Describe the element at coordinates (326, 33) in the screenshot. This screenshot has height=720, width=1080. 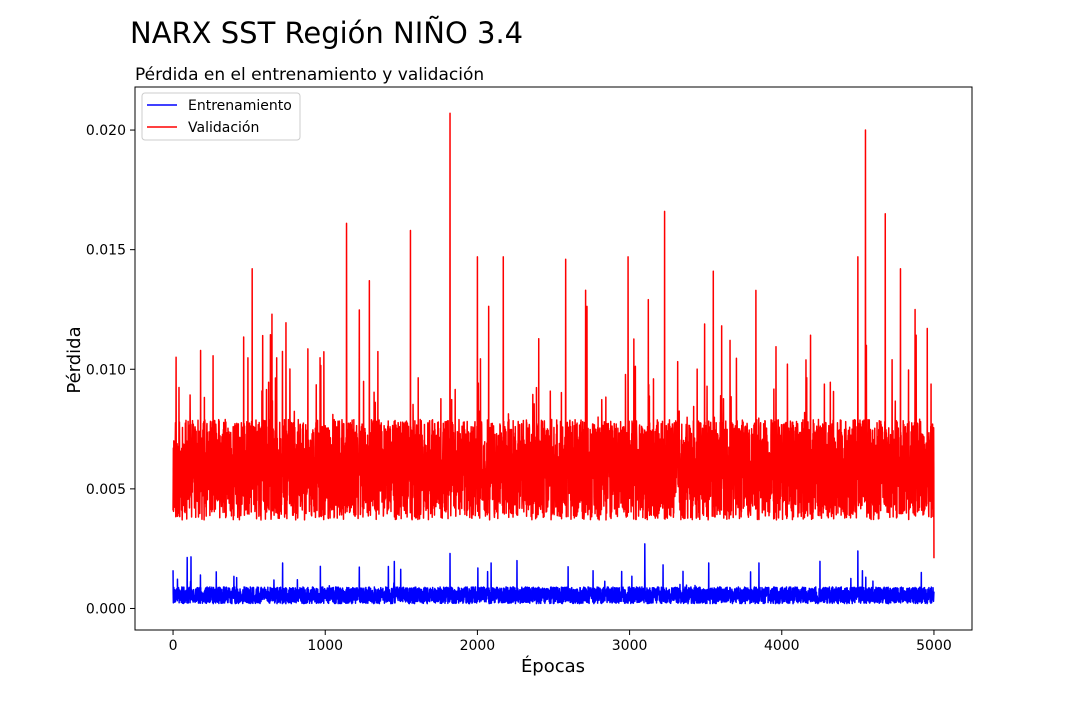
I see `figure-suptitle: NARX SST Región NIÑO 3.4` at that location.